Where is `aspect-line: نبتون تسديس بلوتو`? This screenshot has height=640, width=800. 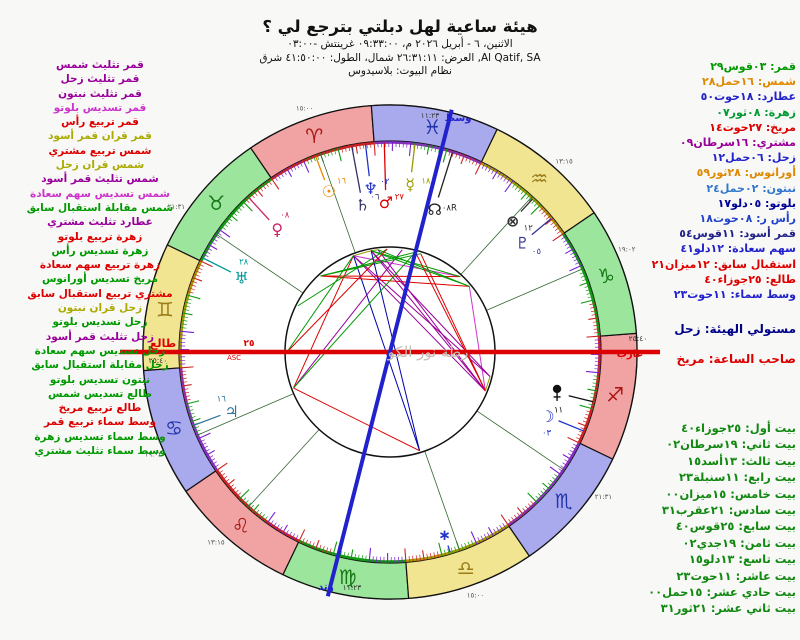
aspect-line: نبتون تسديس بلوتو is located at coordinates (100, 379).